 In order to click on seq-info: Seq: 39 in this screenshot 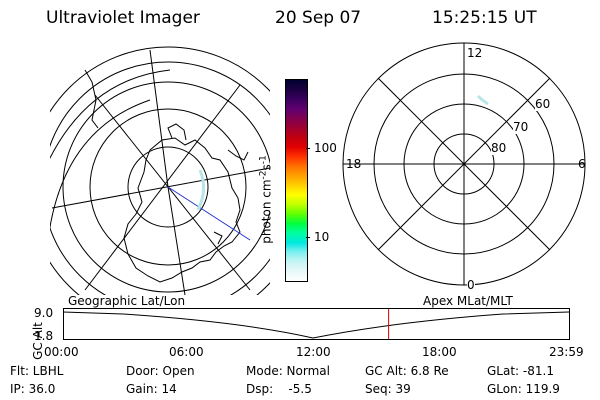, I will do `click(388, 389)`.